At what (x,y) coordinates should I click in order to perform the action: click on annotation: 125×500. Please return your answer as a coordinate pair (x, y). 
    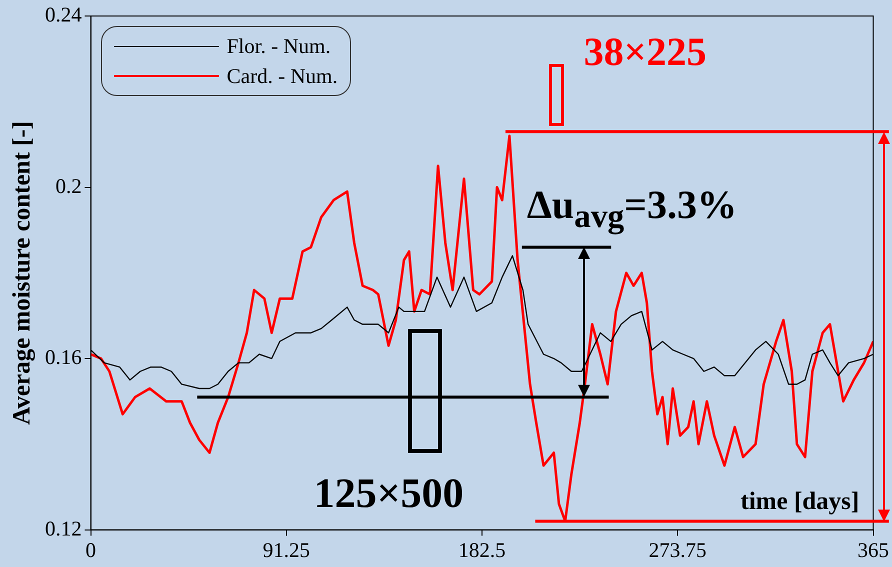
    Looking at the image, I should click on (389, 493).